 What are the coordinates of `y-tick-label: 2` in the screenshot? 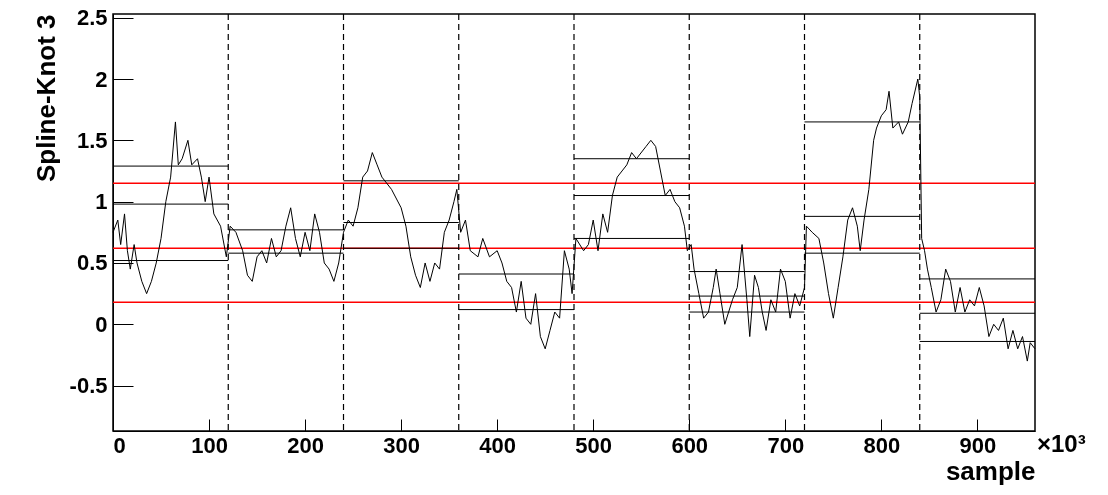 It's located at (101, 79).